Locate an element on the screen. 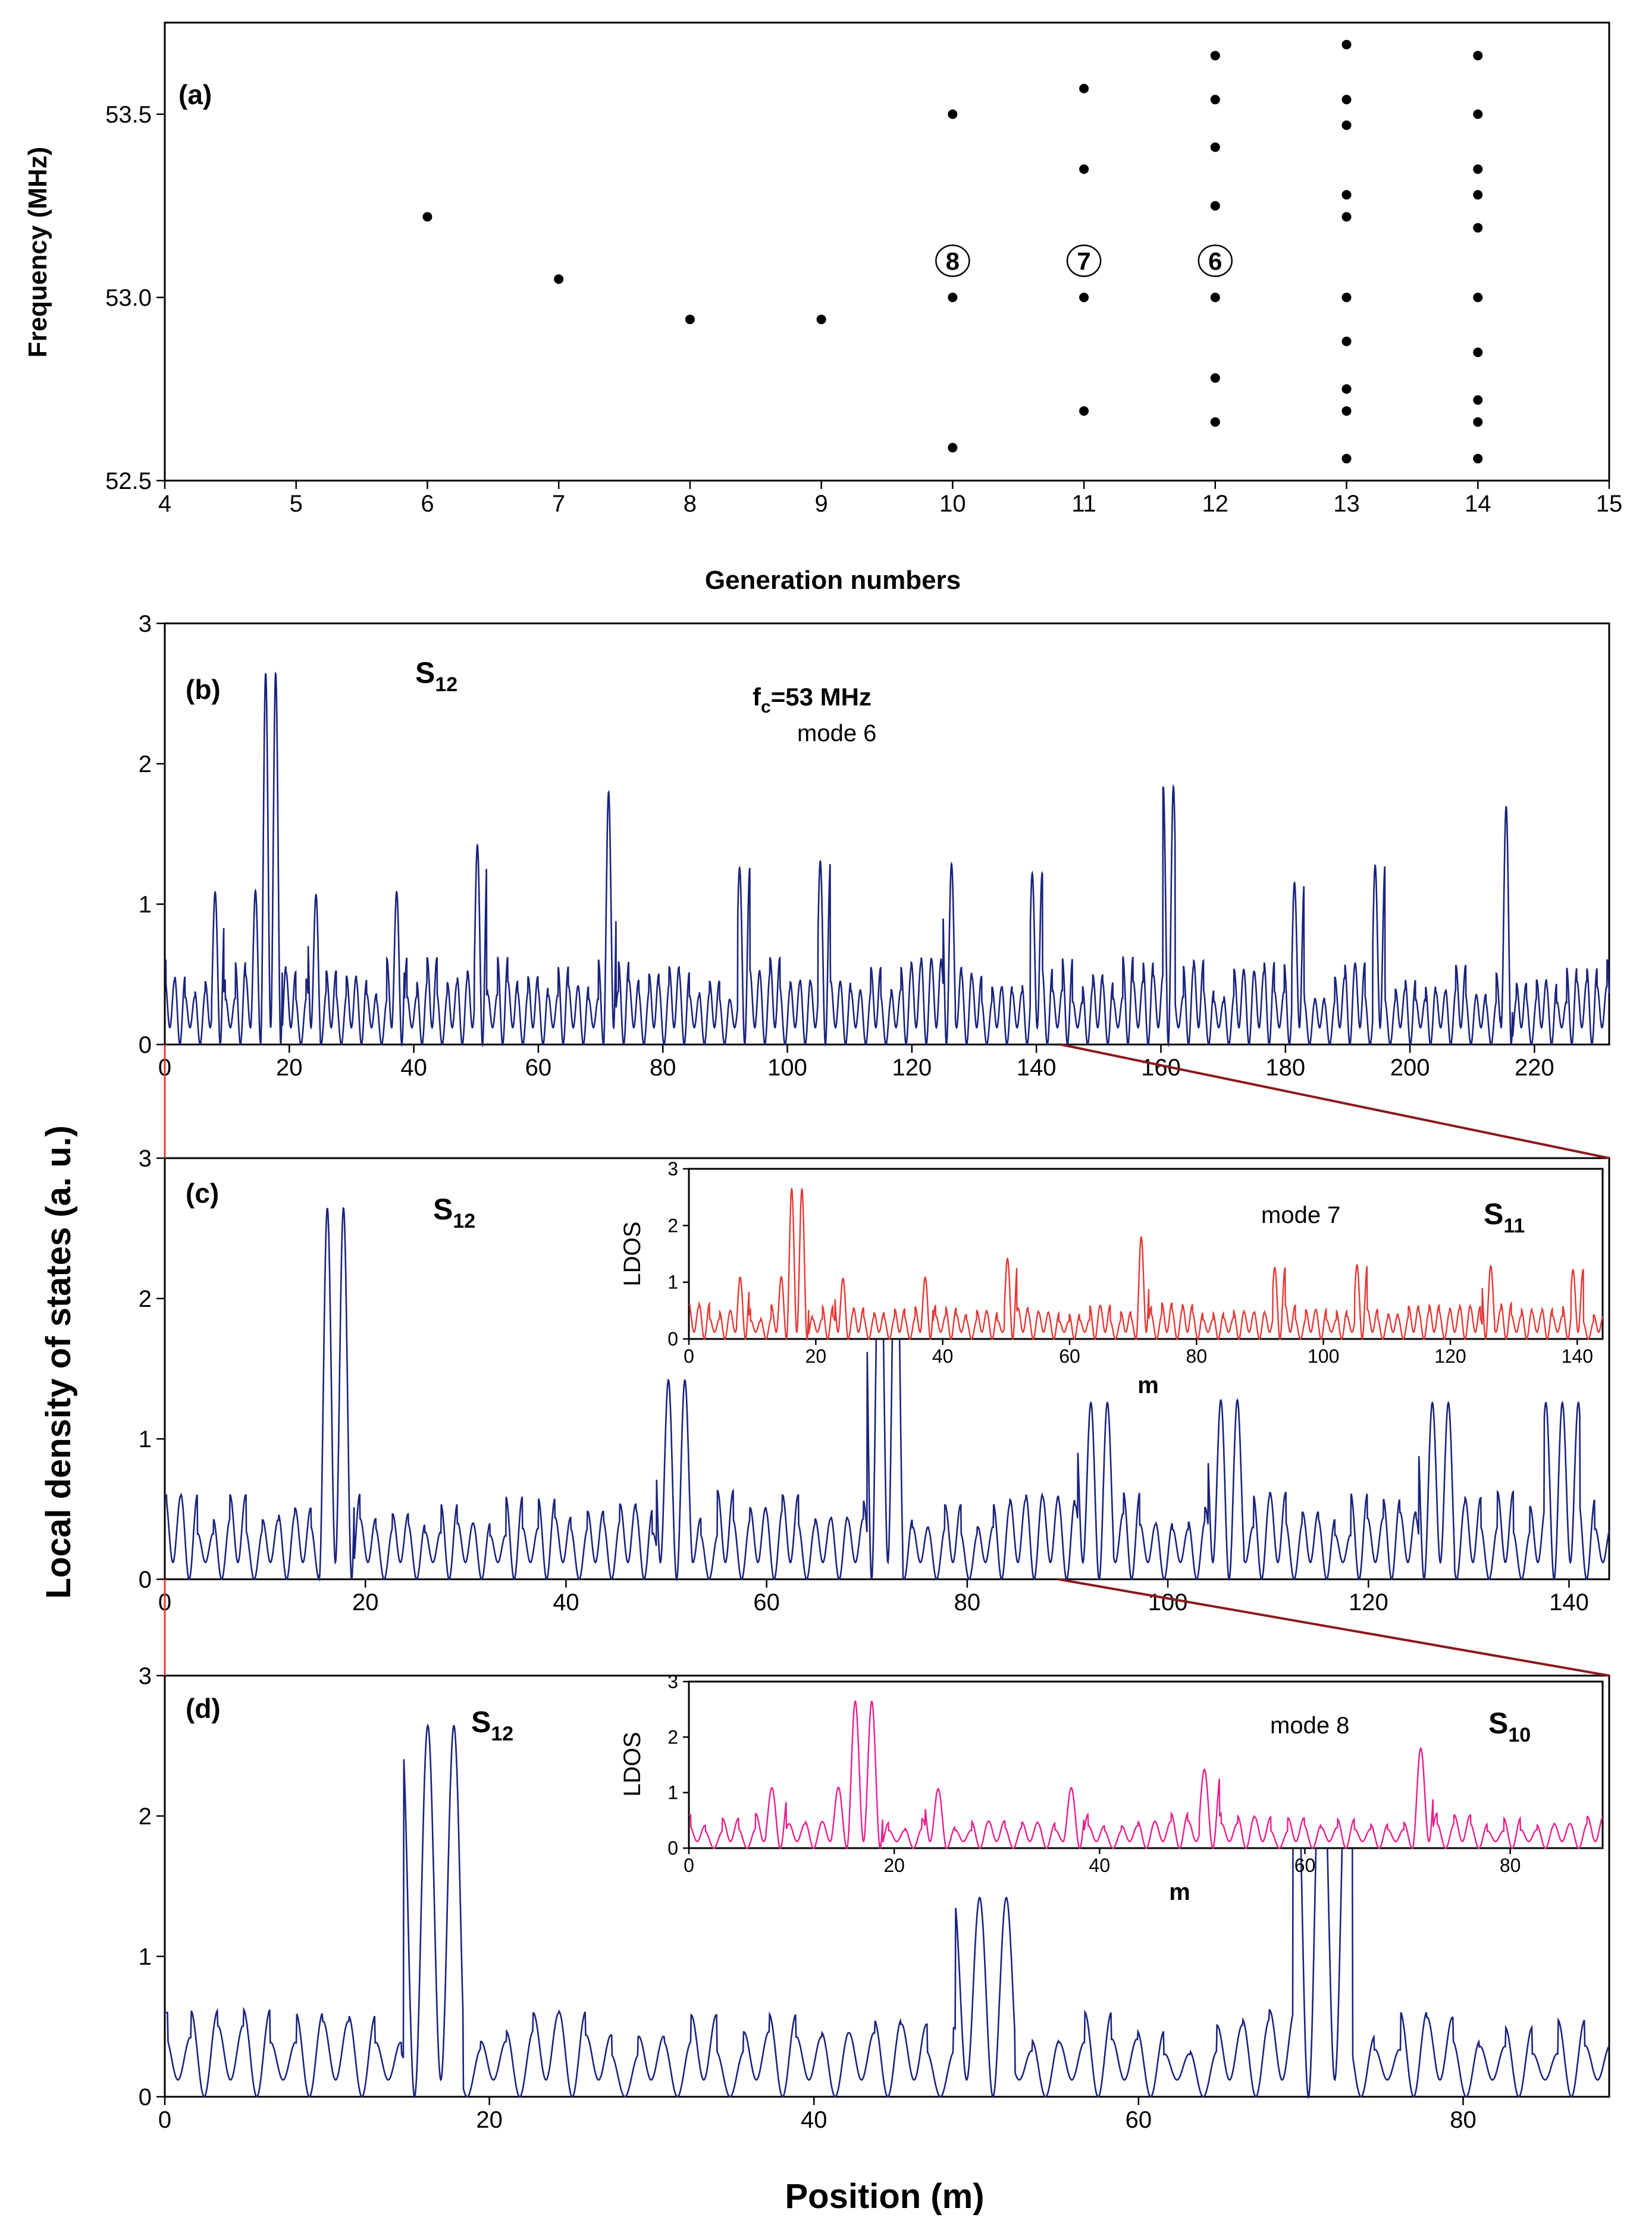 This screenshot has height=2230, width=1652. panel-d-inset-xlabel: m is located at coordinates (1179, 1892).